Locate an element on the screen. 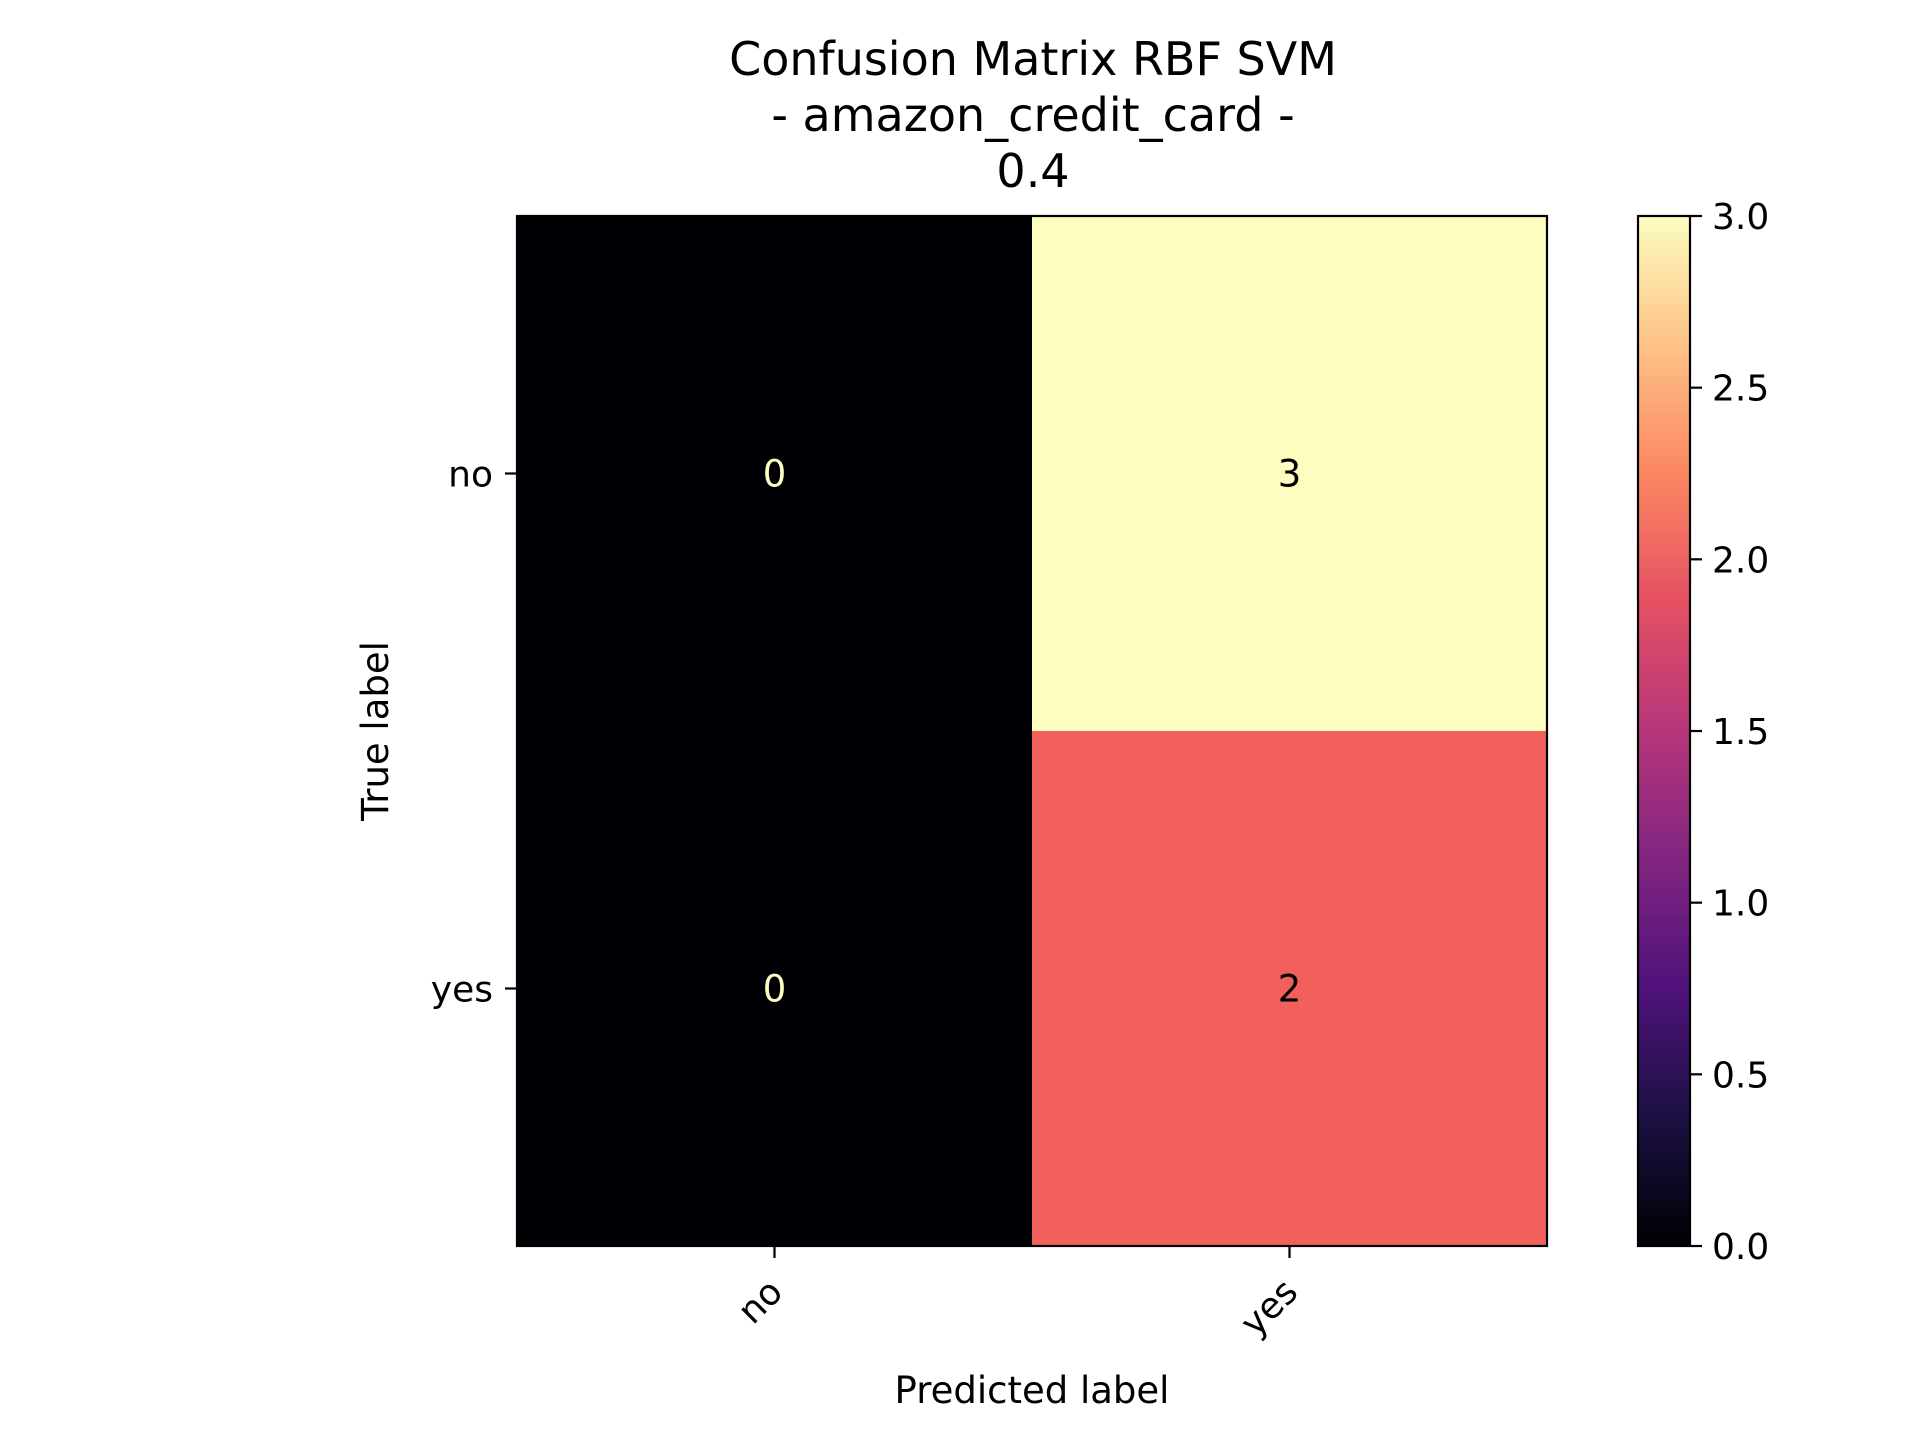 This screenshot has height=1440, width=1920. title-line-1: Confusion Matrix RBF SVM is located at coordinates (1033, 59).